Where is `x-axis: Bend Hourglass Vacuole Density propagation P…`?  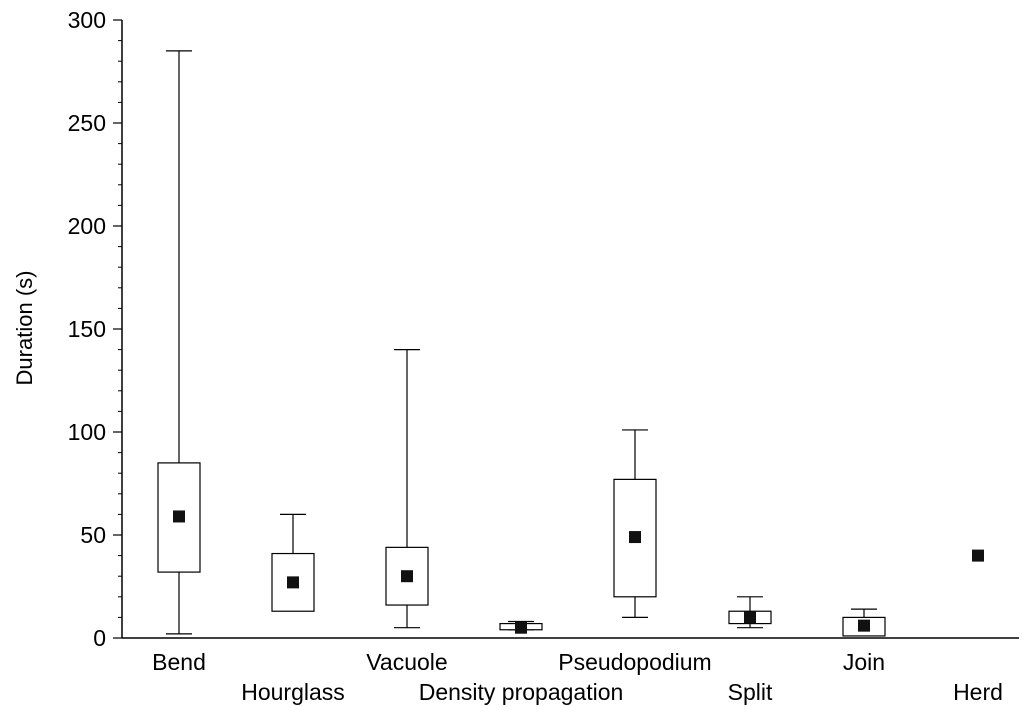
x-axis: Bend Hourglass Vacuole Density propagation P… is located at coordinates (570, 671).